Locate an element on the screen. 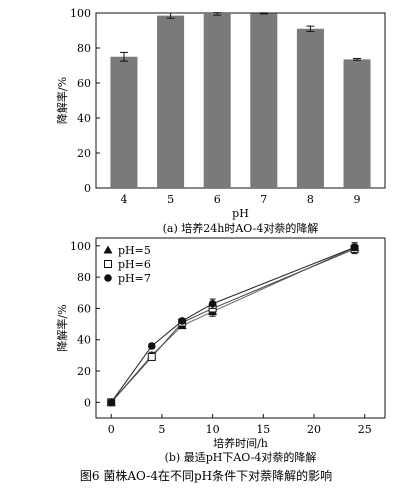 The image size is (412, 492). legend-label: pH=6 is located at coordinates (134, 264).